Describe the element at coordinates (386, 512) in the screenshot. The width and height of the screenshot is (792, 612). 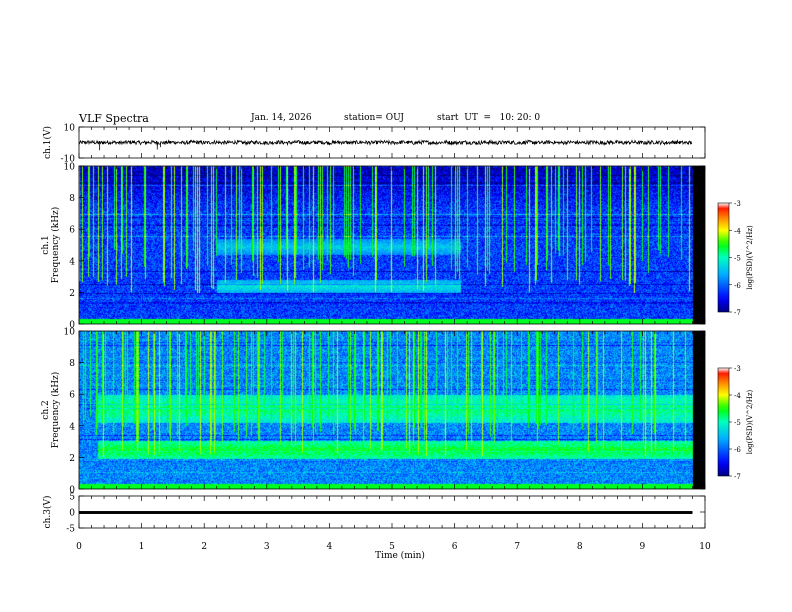
I see `ch3-trace` at that location.